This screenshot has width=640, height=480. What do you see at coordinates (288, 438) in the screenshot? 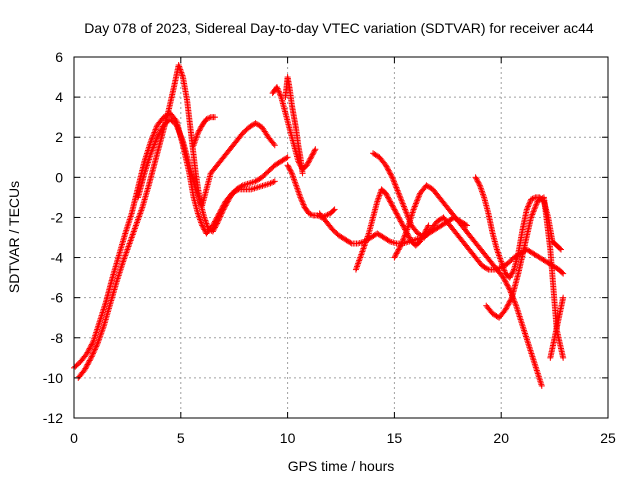
I see `x-tick-label: 10` at bounding box center [288, 438].